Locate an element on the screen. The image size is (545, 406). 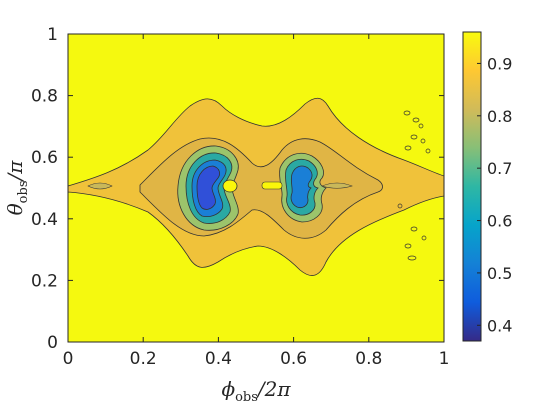
colorbar-gradient is located at coordinates (472, 186).